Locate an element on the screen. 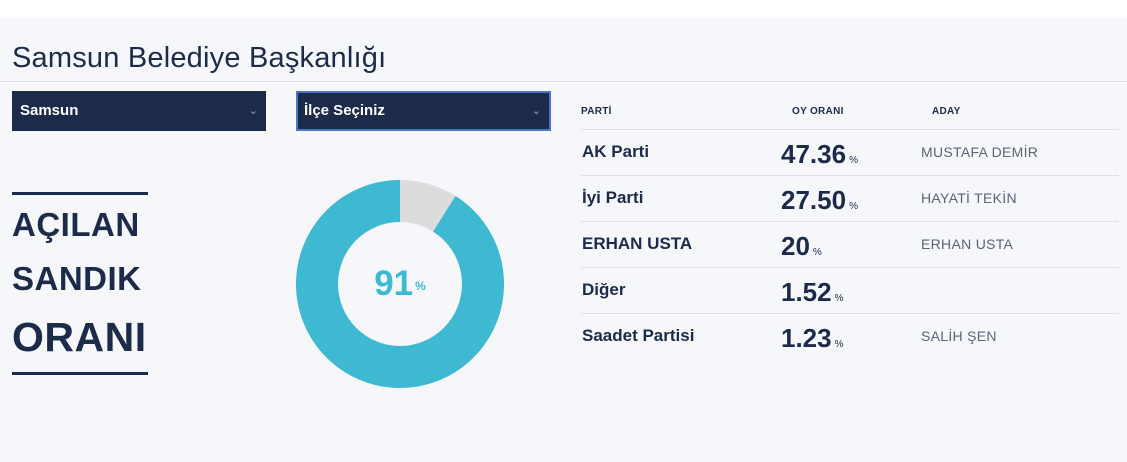 The image size is (1127, 462). vote-rate: 1.23% is located at coordinates (812, 338).